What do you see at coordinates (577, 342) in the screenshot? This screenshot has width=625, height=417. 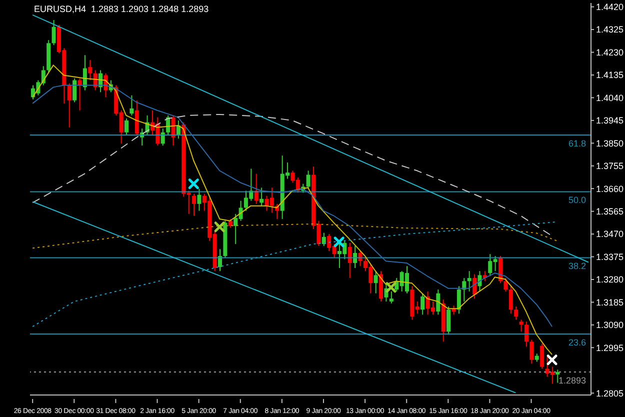 I see `annotation: 23.6` at bounding box center [577, 342].